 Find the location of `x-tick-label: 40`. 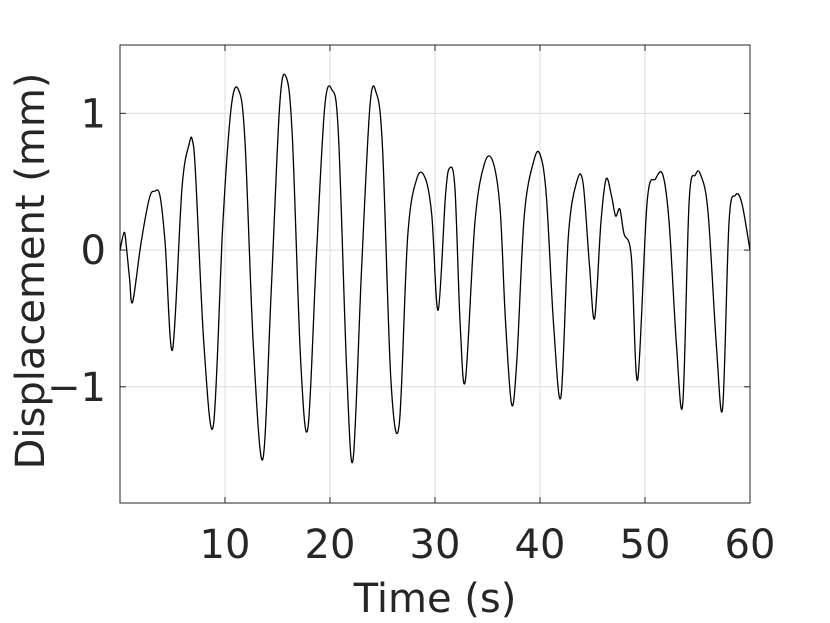

x-tick-label: 40 is located at coordinates (540, 545).